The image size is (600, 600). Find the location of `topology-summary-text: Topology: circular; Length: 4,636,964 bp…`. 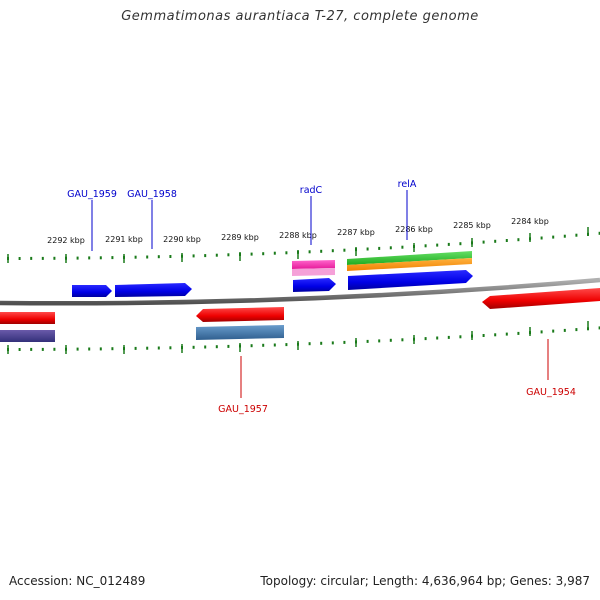

topology-summary-text: Topology: circular; Length: 4,636,964 bp… is located at coordinates (425, 581).